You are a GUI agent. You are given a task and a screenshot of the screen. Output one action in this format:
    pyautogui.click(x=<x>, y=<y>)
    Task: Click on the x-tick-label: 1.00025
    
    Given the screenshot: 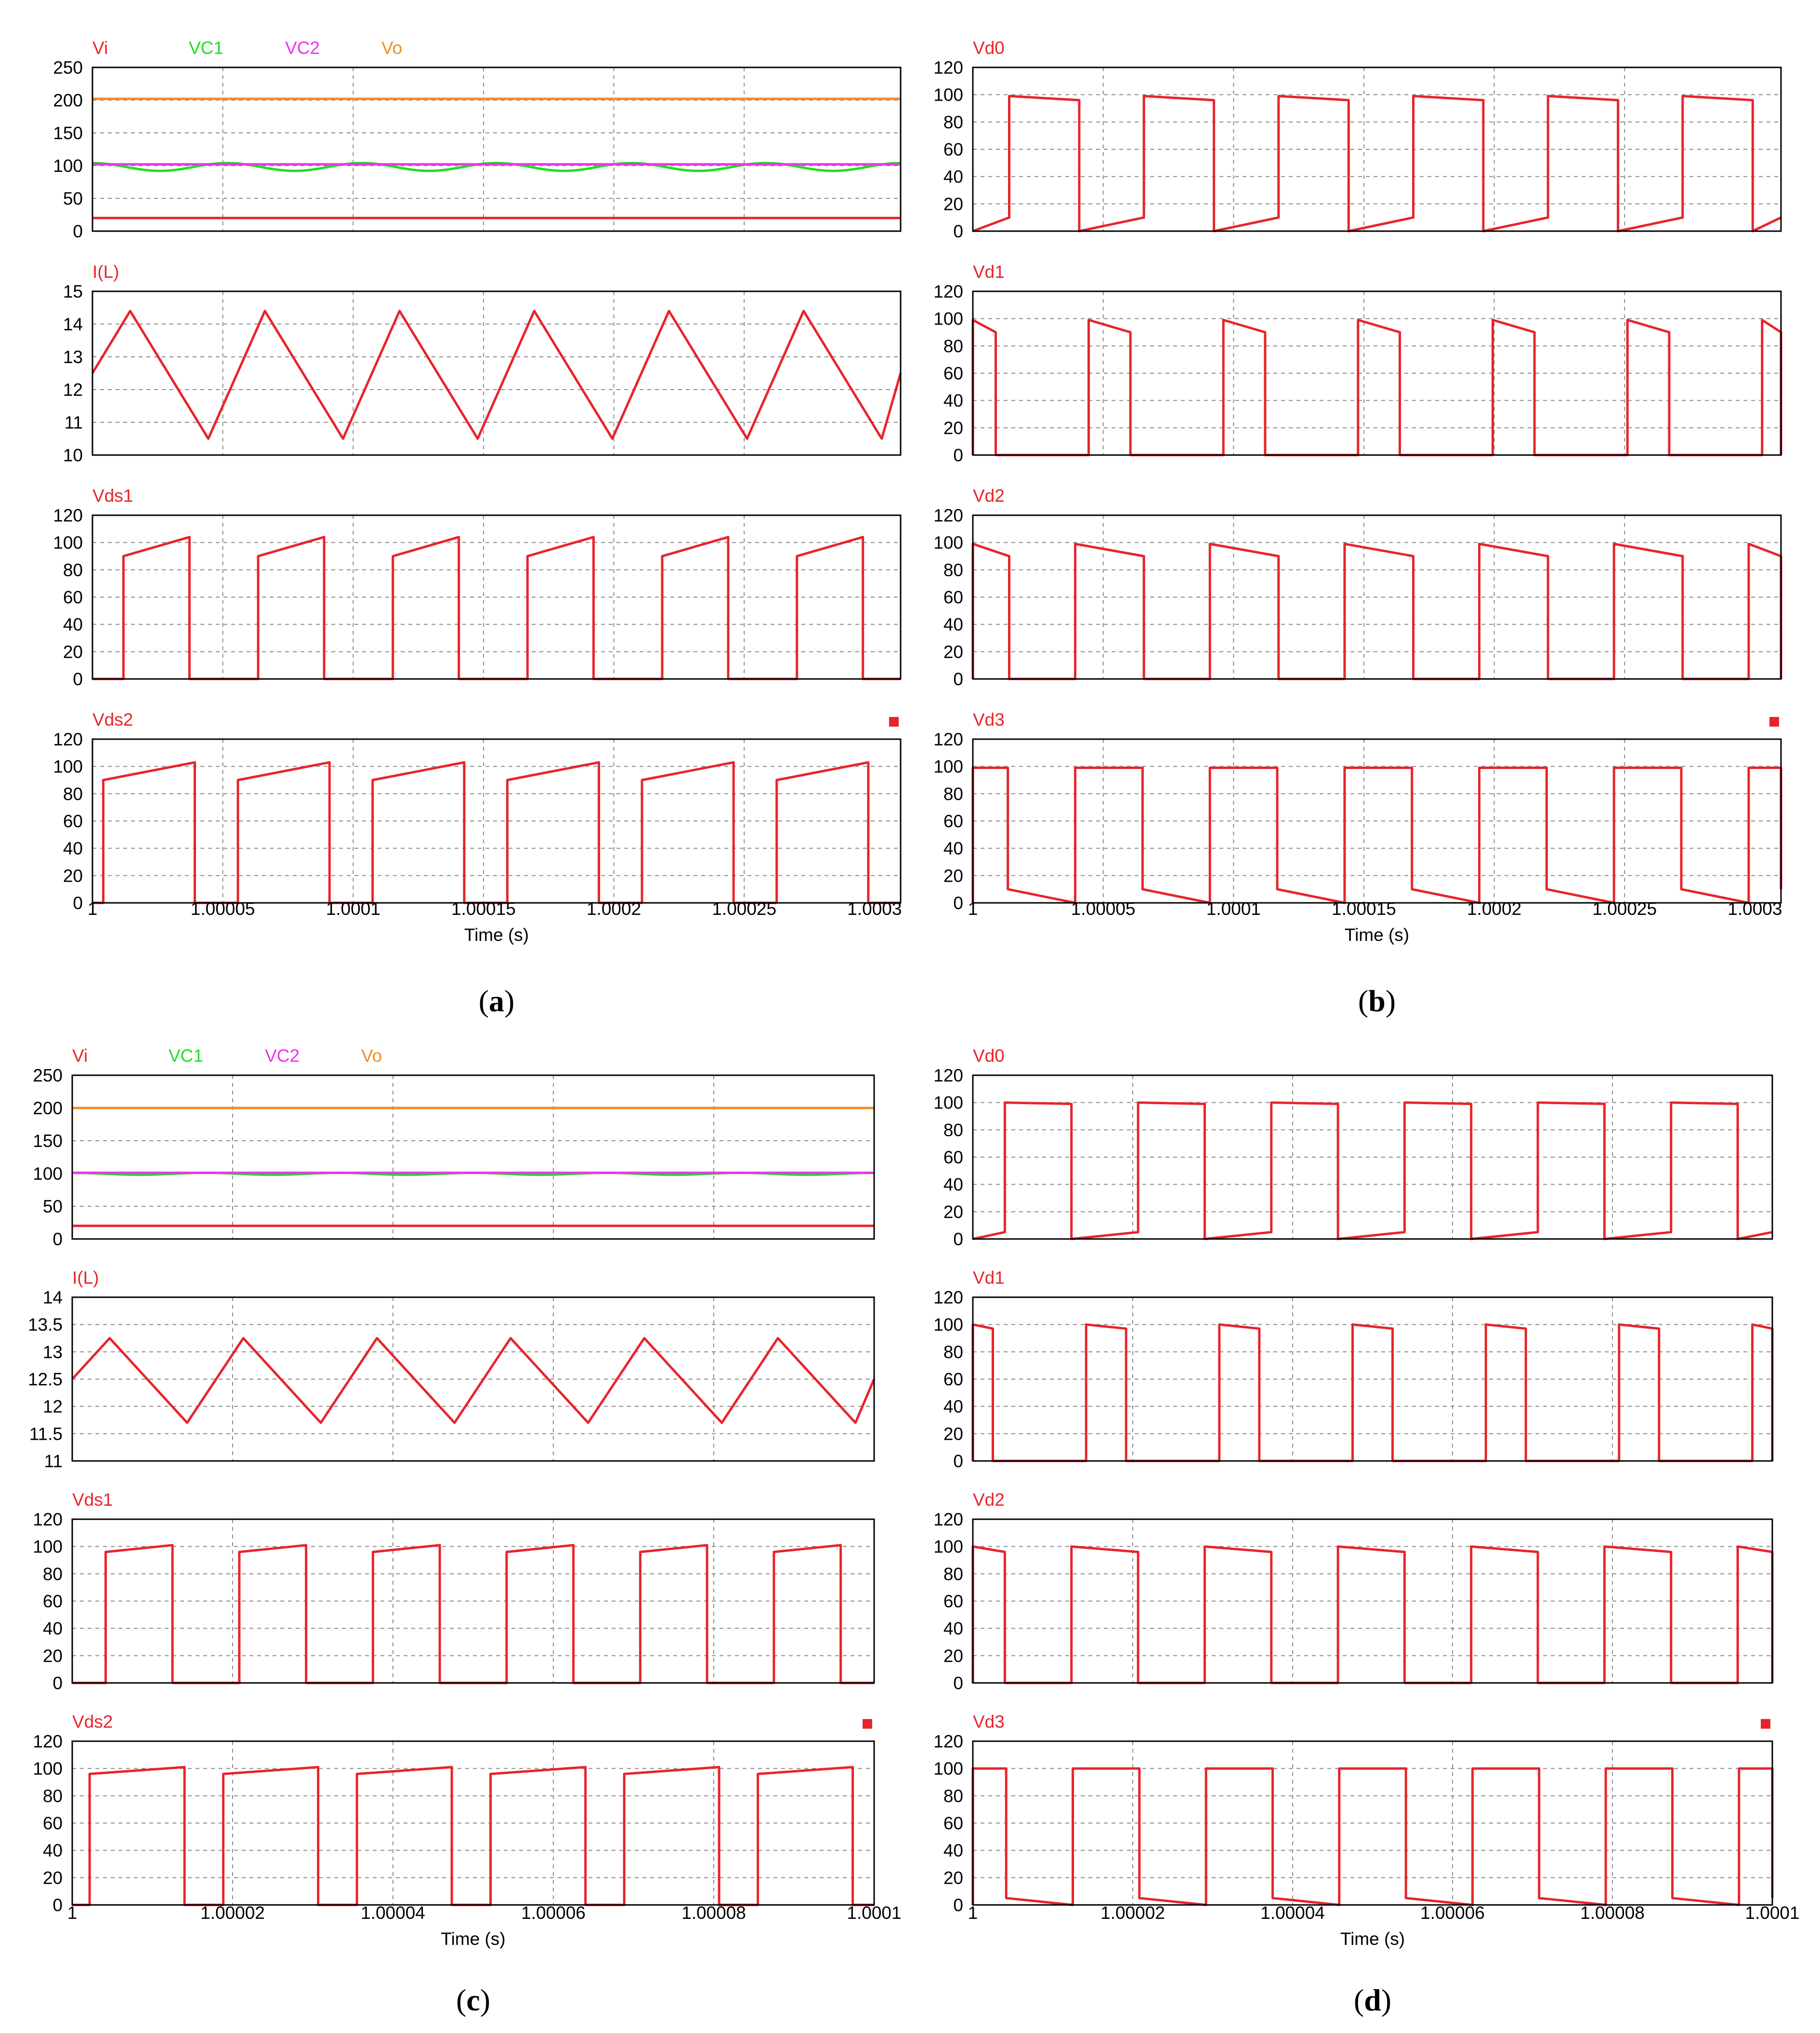 What is the action you would take?
    pyautogui.click(x=1625, y=909)
    